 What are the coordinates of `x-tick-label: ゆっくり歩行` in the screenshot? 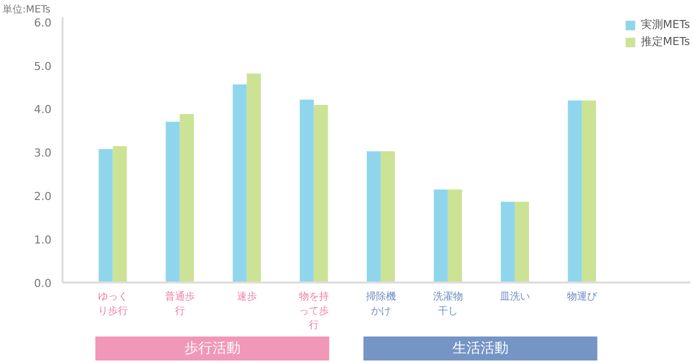 It's located at (113, 304).